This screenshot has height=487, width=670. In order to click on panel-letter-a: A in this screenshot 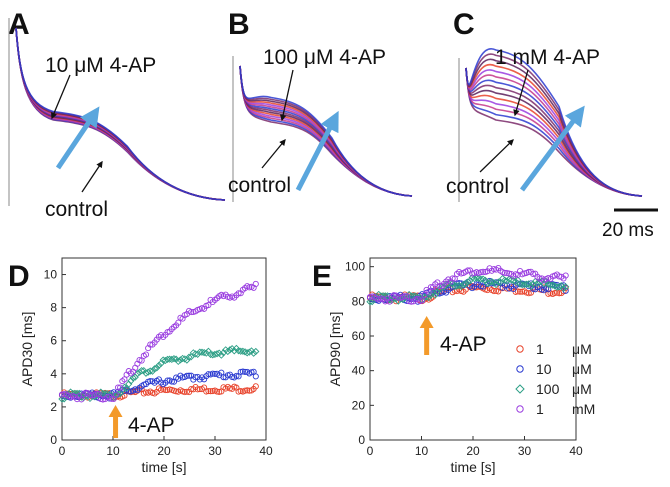, I will do `click(19, 24)`.